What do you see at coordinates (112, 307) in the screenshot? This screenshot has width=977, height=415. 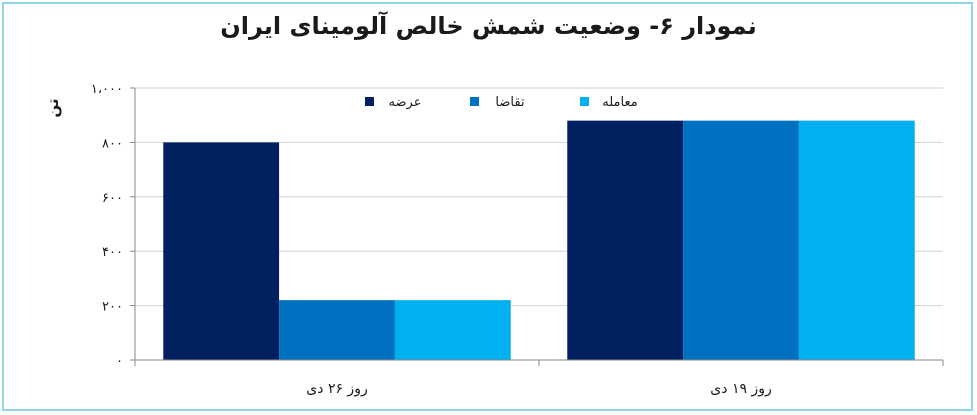 I see `y-tick-label: ۲۰۰` at bounding box center [112, 307].